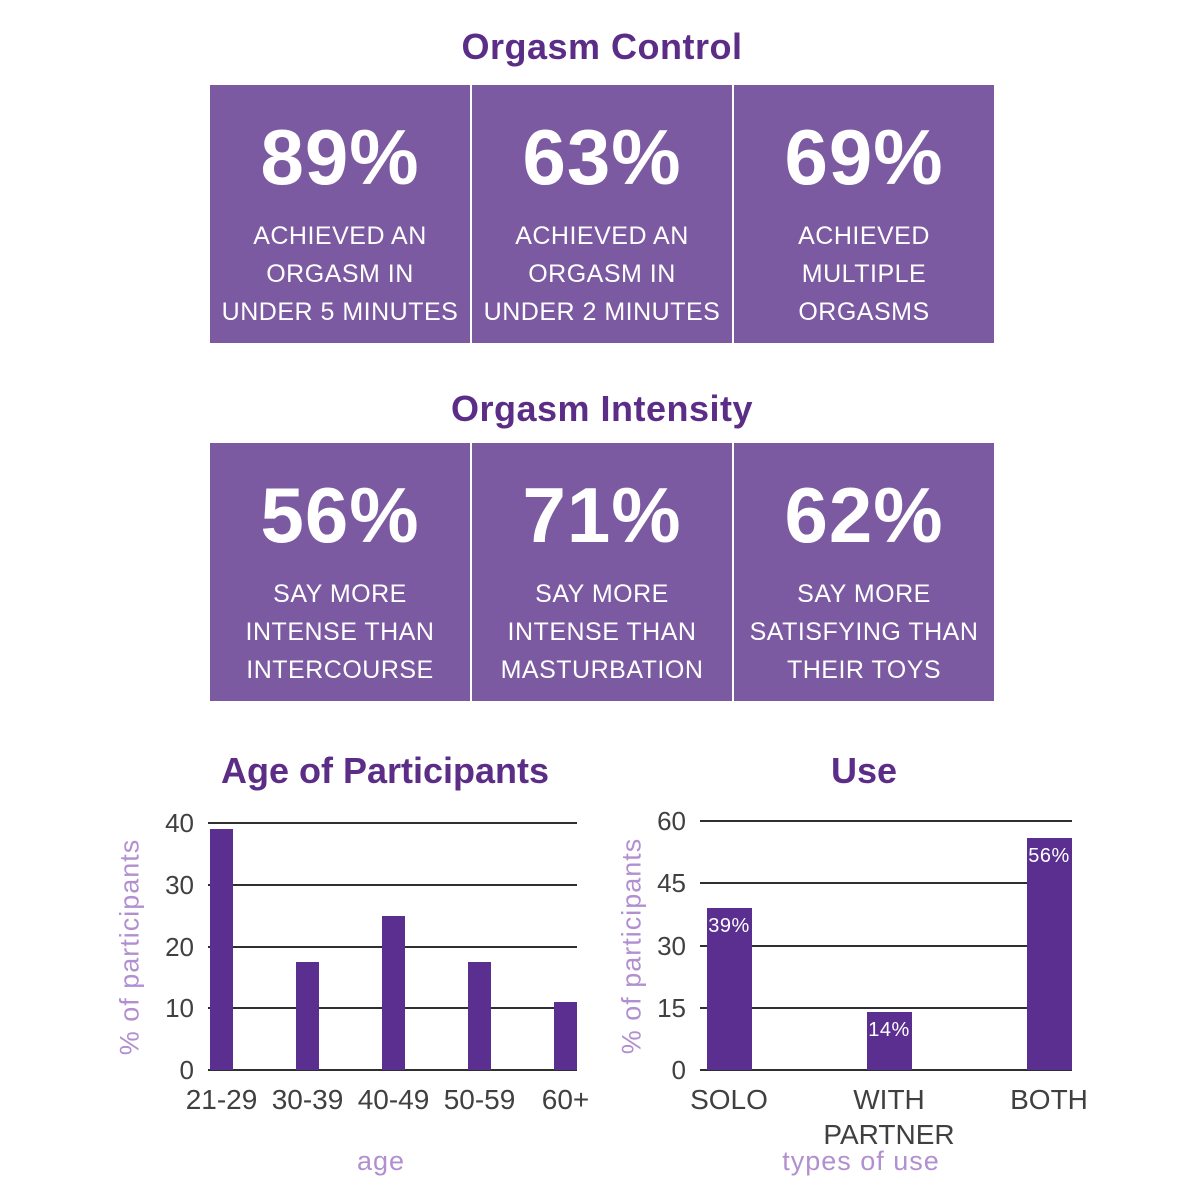  What do you see at coordinates (179, 1008) in the screenshot?
I see `y-tick-label: 10` at bounding box center [179, 1008].